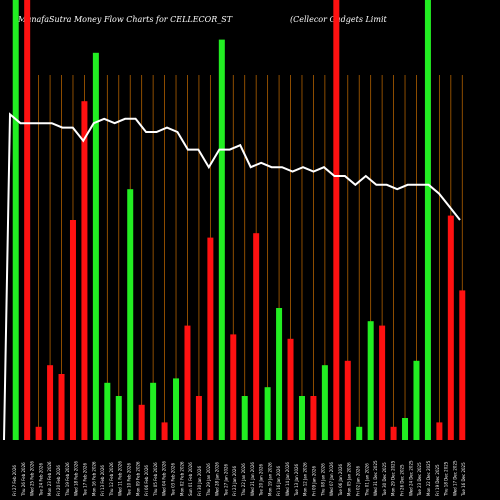  I want to click on x-tick-label: Thu 18 Dec 2025, so click(446, 479).